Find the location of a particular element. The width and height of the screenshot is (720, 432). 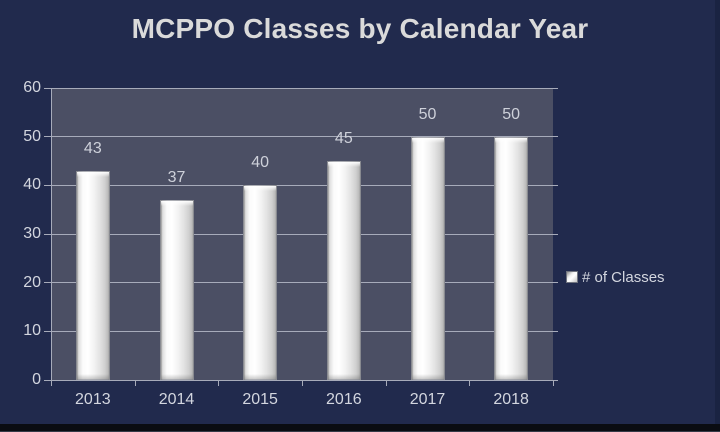

bar-value-label: 43 is located at coordinates (92, 148).